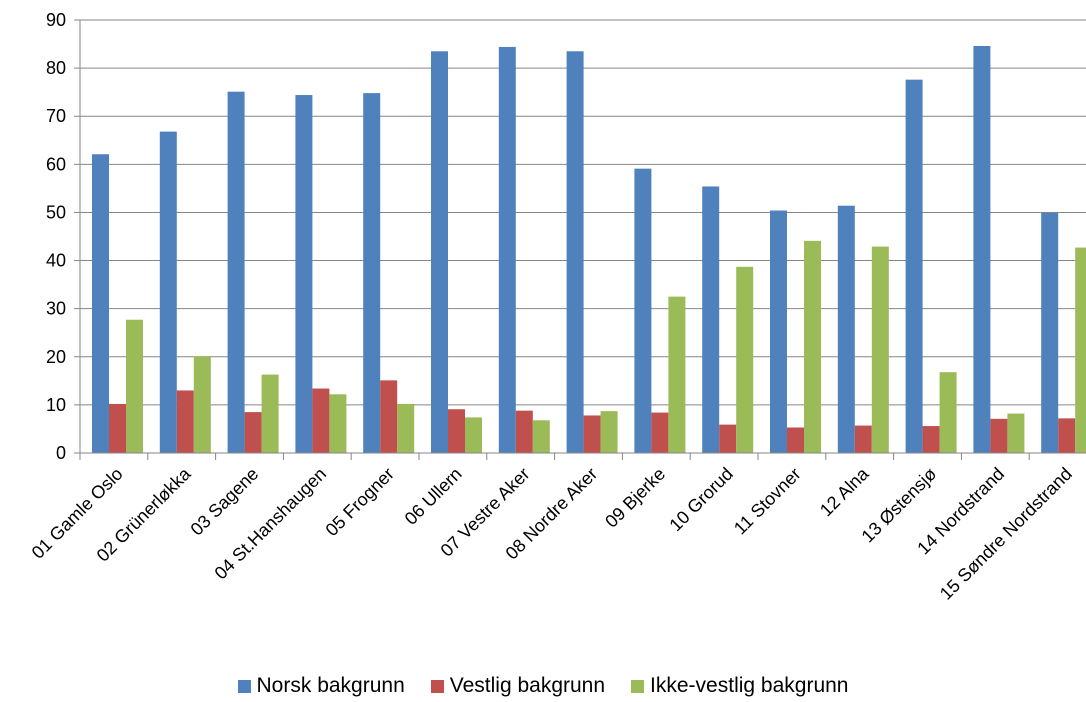 The image size is (1086, 702). I want to click on x-tick-label: 04 St.Hanshaugen, so click(271, 524).